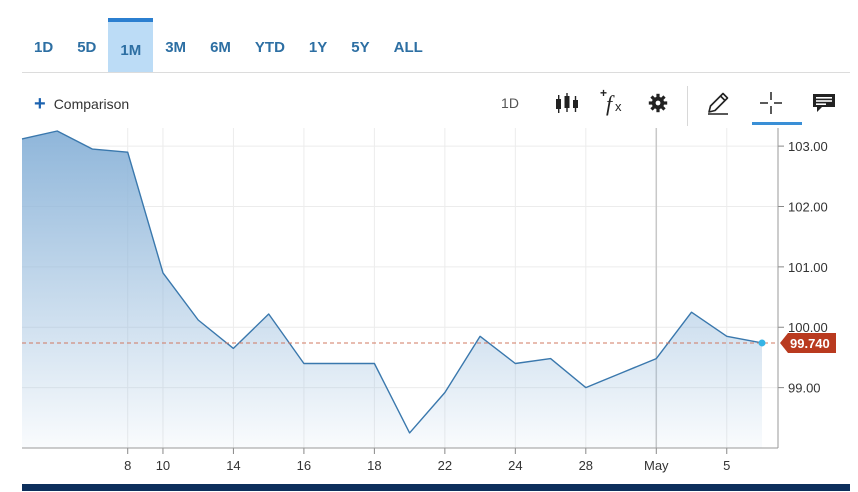  Describe the element at coordinates (687, 106) in the screenshot. I see `toolbar-separator` at that location.